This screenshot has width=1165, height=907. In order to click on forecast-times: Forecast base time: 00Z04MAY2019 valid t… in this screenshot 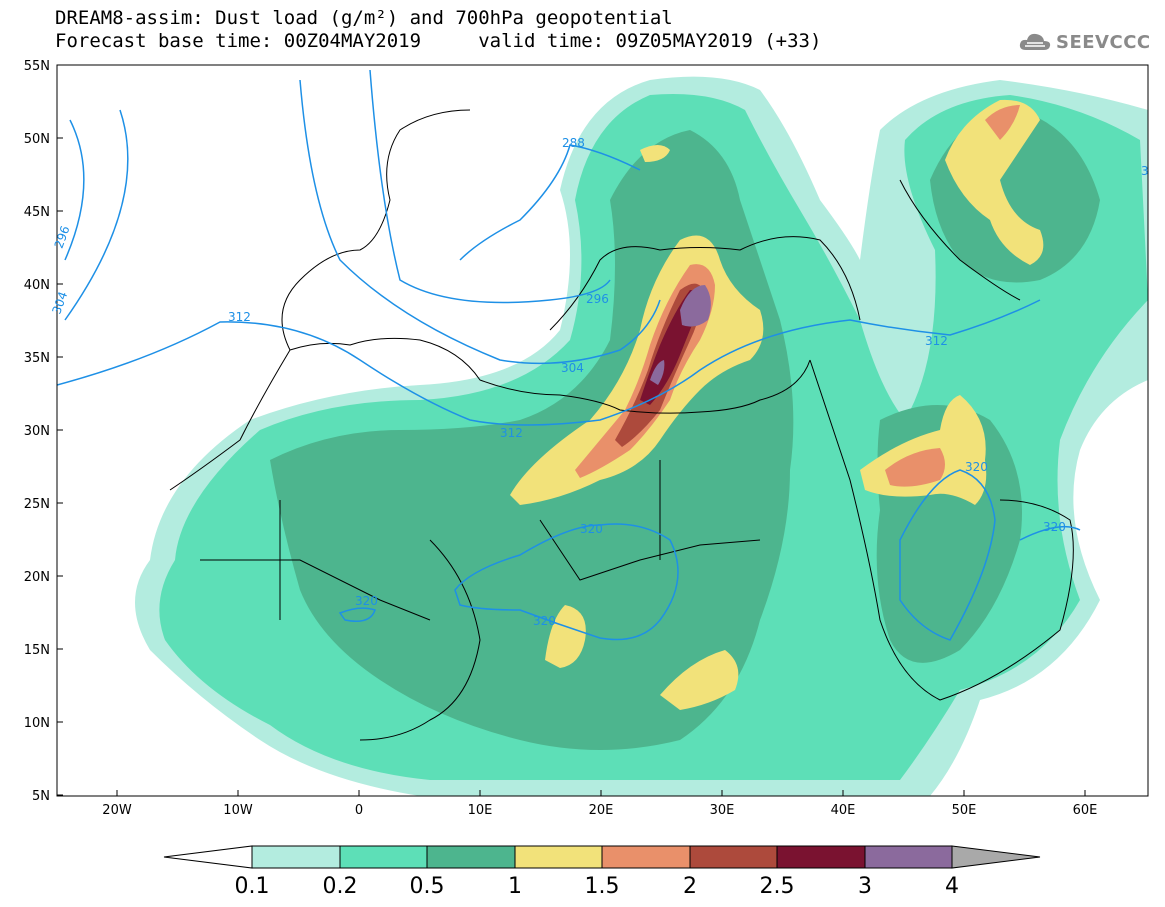, I will do `click(438, 41)`.